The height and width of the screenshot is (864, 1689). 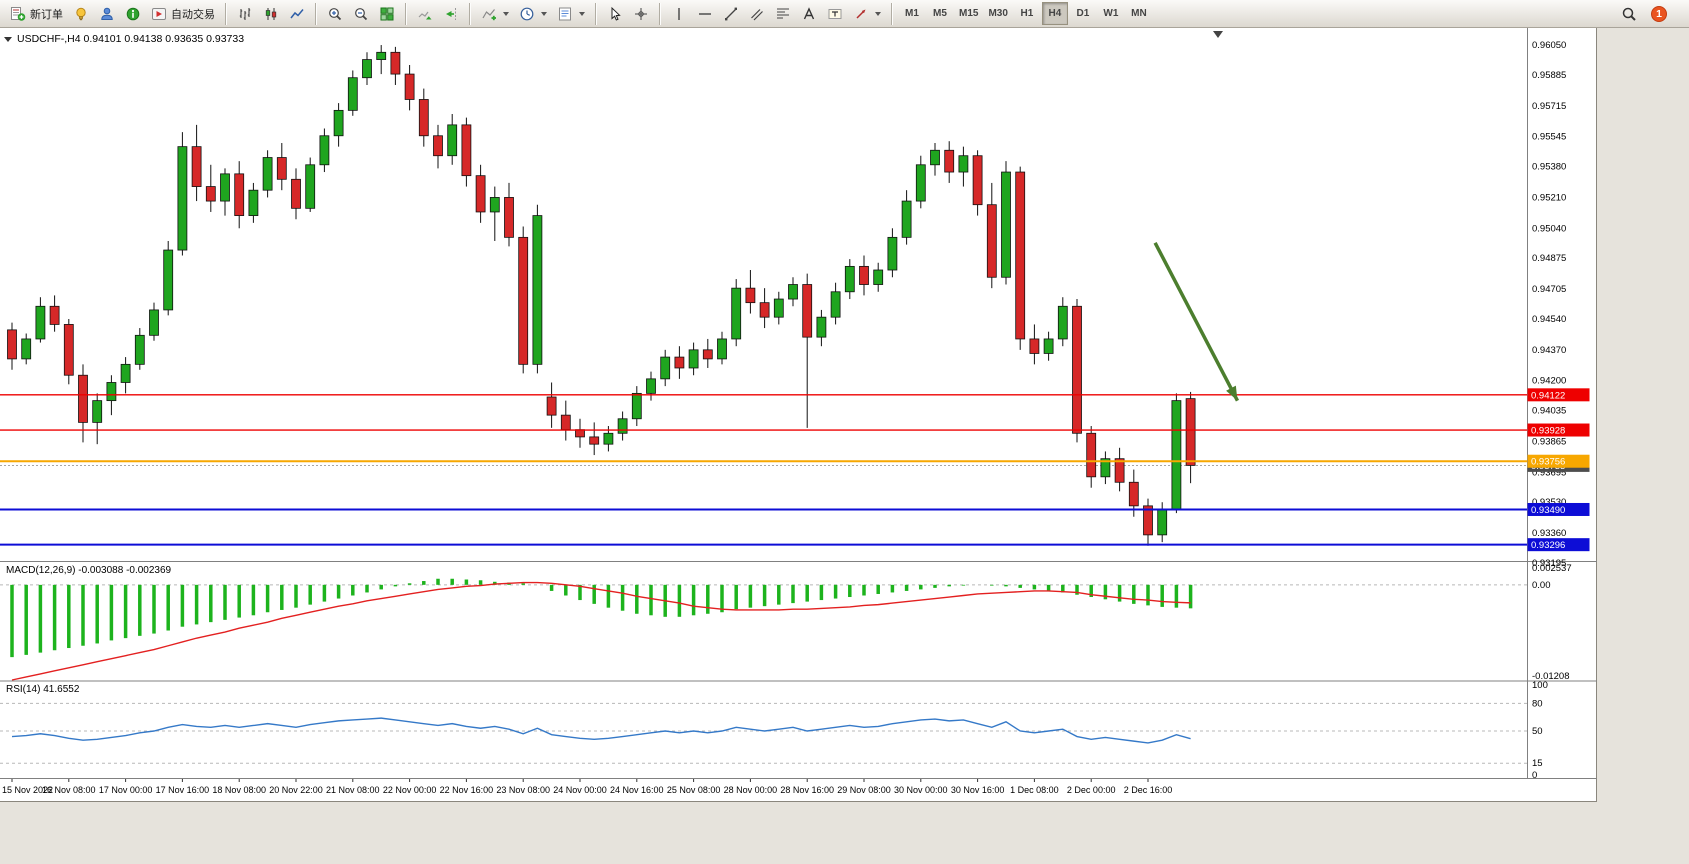 What do you see at coordinates (1111, 13) in the screenshot?
I see `timeframe-w1: W1` at bounding box center [1111, 13].